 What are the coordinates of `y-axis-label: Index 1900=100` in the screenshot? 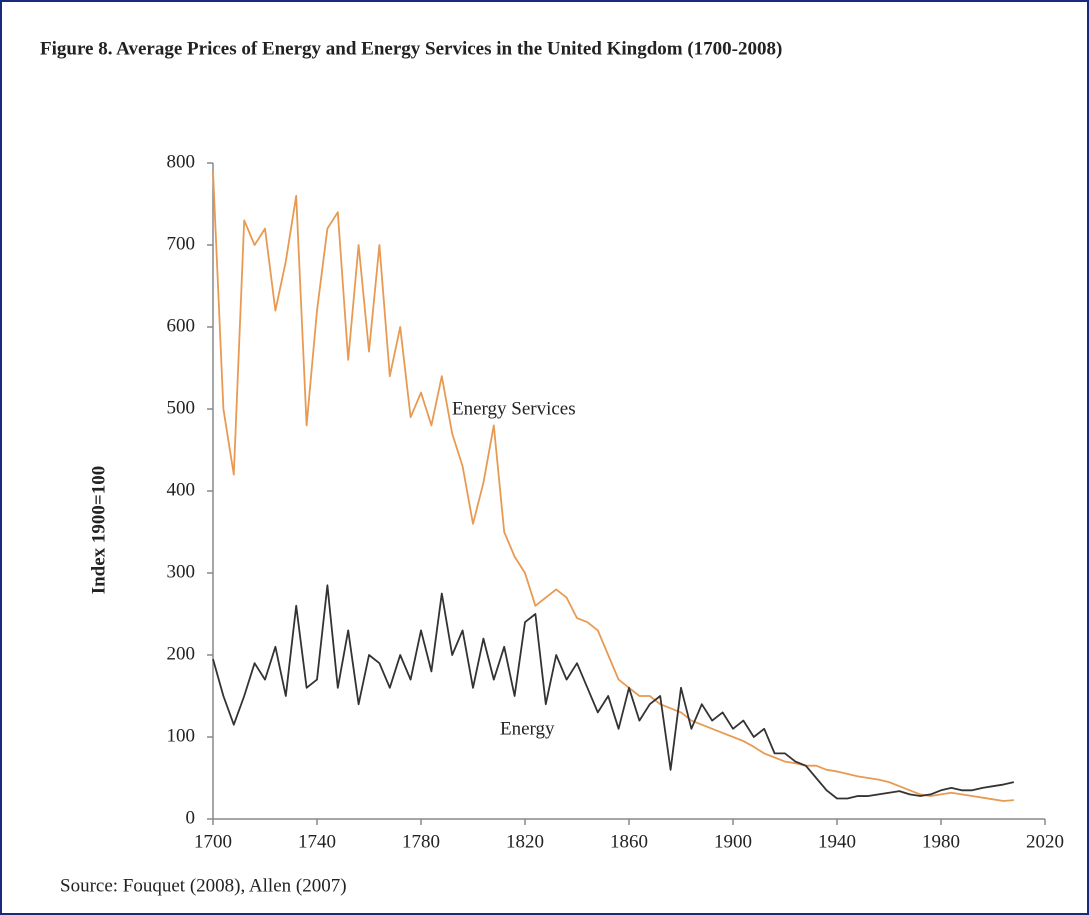 It's located at (98, 530).